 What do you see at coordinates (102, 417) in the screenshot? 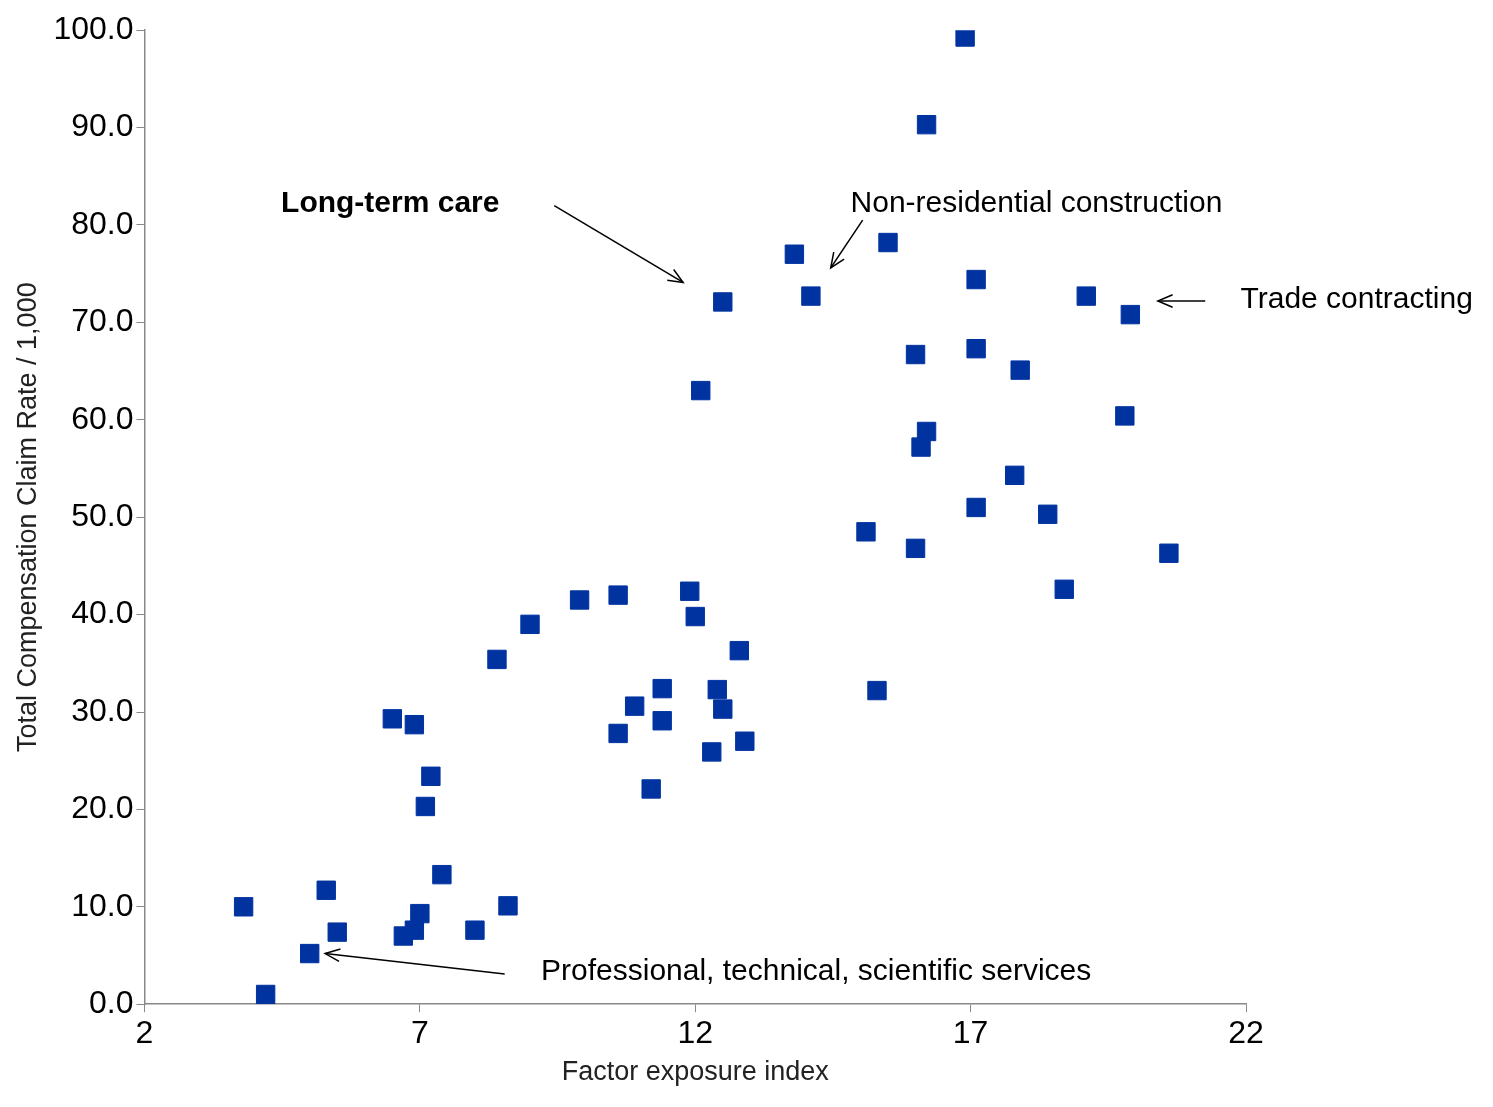
I see `y-tick-label: 60.0` at bounding box center [102, 417].